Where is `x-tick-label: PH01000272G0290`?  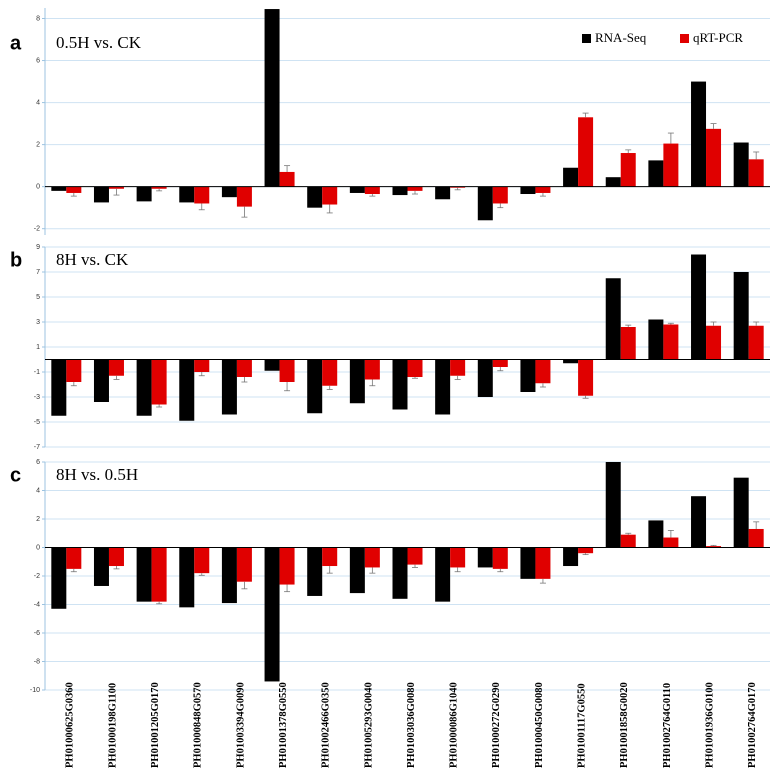 x-tick-label: PH01000272G0290 is located at coordinates (496, 725).